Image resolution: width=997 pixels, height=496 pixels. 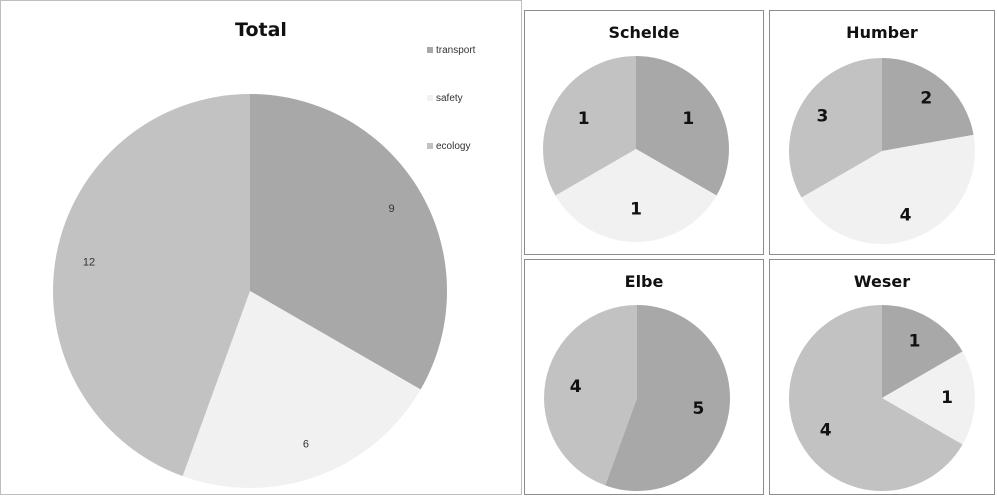 I want to click on chart-panel-humber: Humber 2 4 3, so click(x=882, y=132).